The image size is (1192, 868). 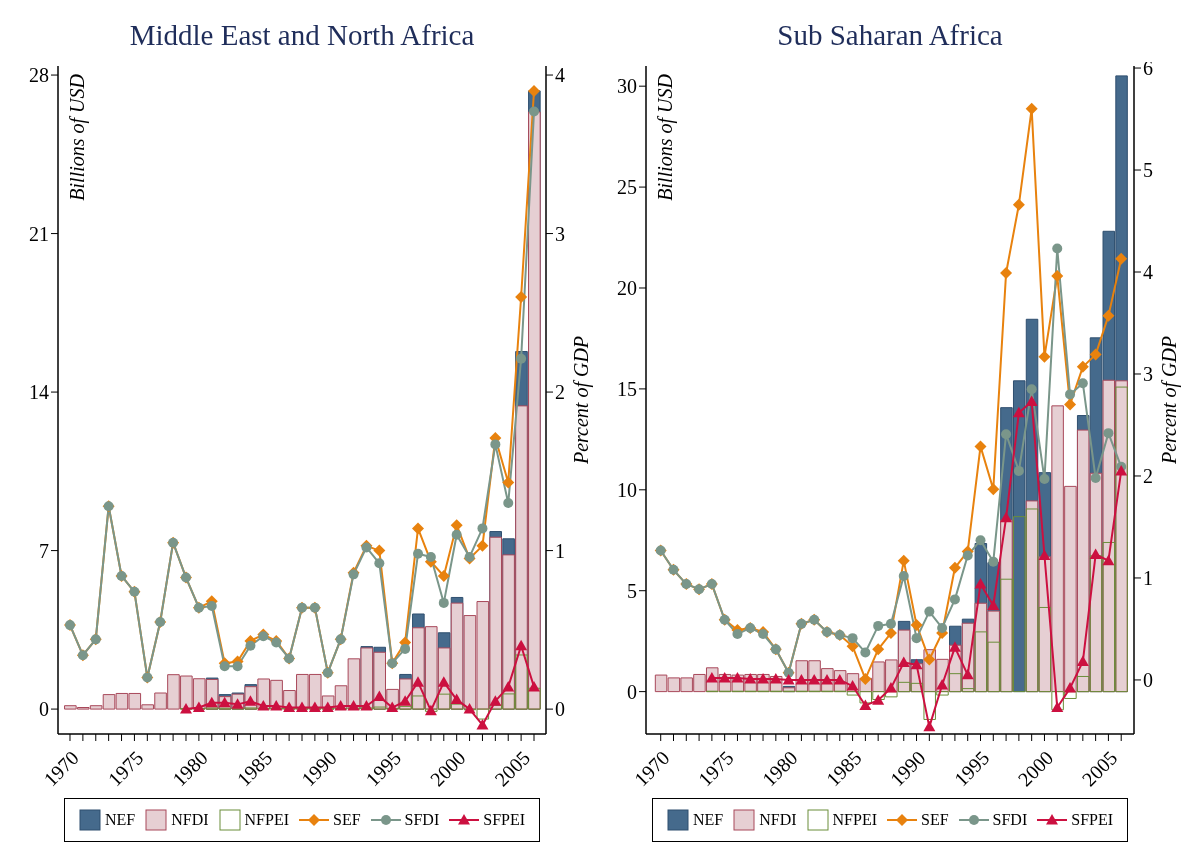 What do you see at coordinates (44, 550) in the screenshot?
I see `y-tick-label: 7` at bounding box center [44, 550].